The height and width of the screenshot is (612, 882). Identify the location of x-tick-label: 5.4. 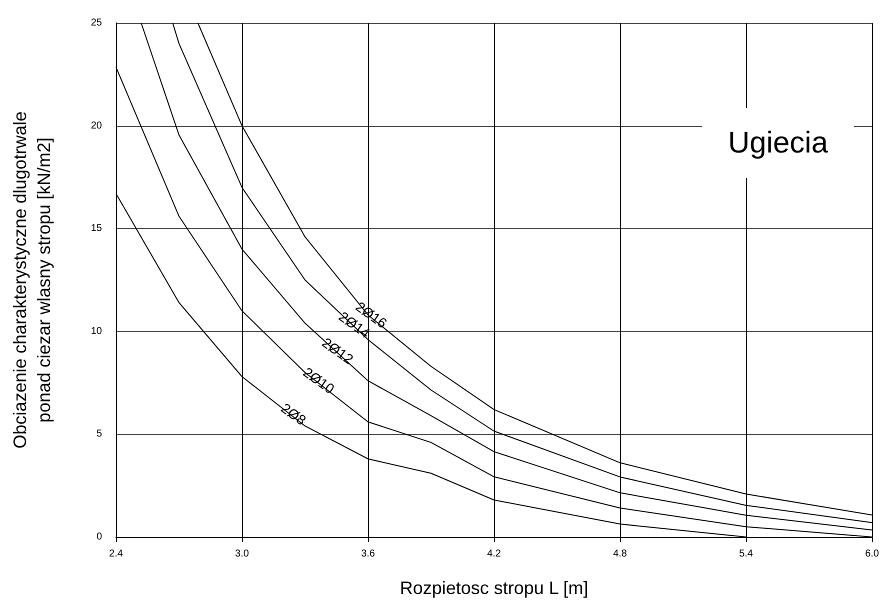
(746, 554).